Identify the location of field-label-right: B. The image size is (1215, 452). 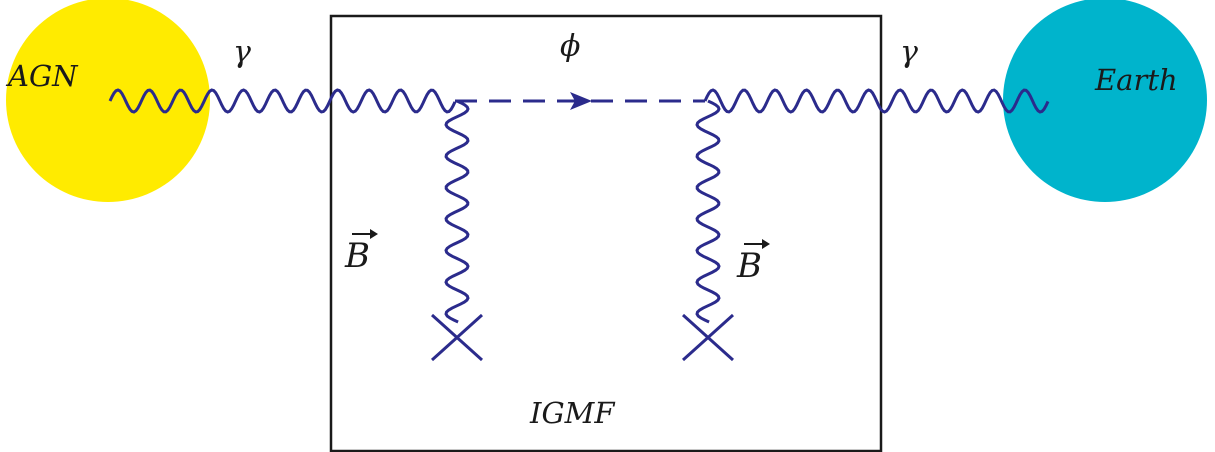
(753, 262).